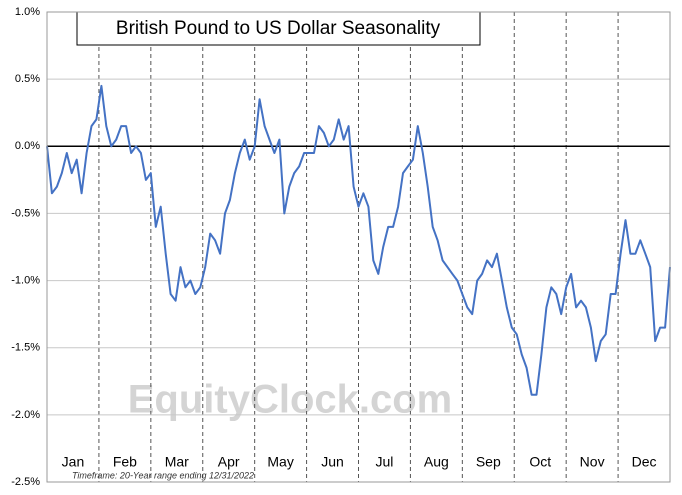  I want to click on x-tick-label: Oct, so click(540, 462).